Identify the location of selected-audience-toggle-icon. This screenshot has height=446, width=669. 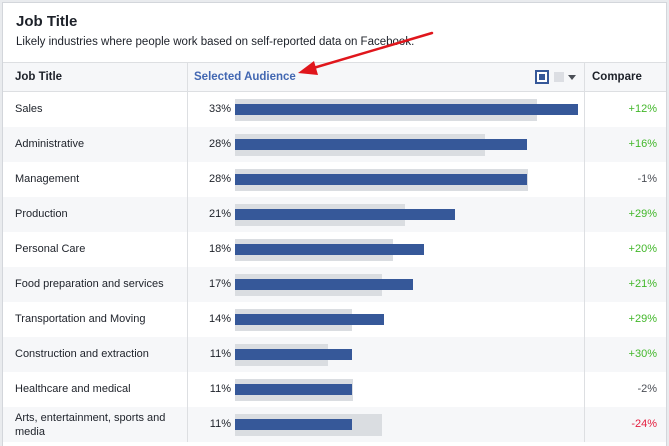
(542, 77).